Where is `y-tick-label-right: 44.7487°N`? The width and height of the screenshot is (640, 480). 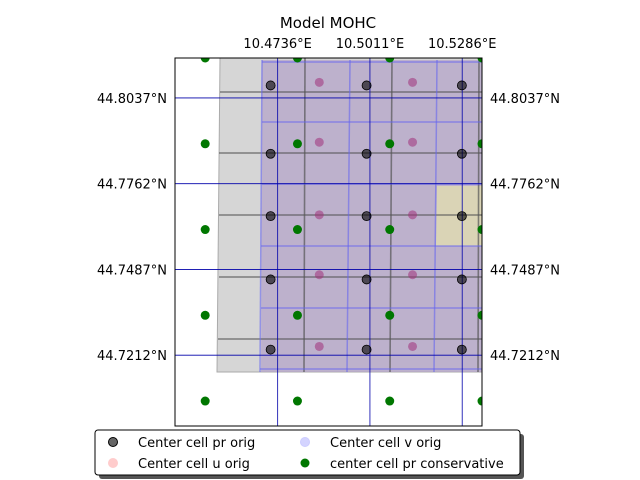
y-tick-label-right: 44.7487°N is located at coordinates (525, 270).